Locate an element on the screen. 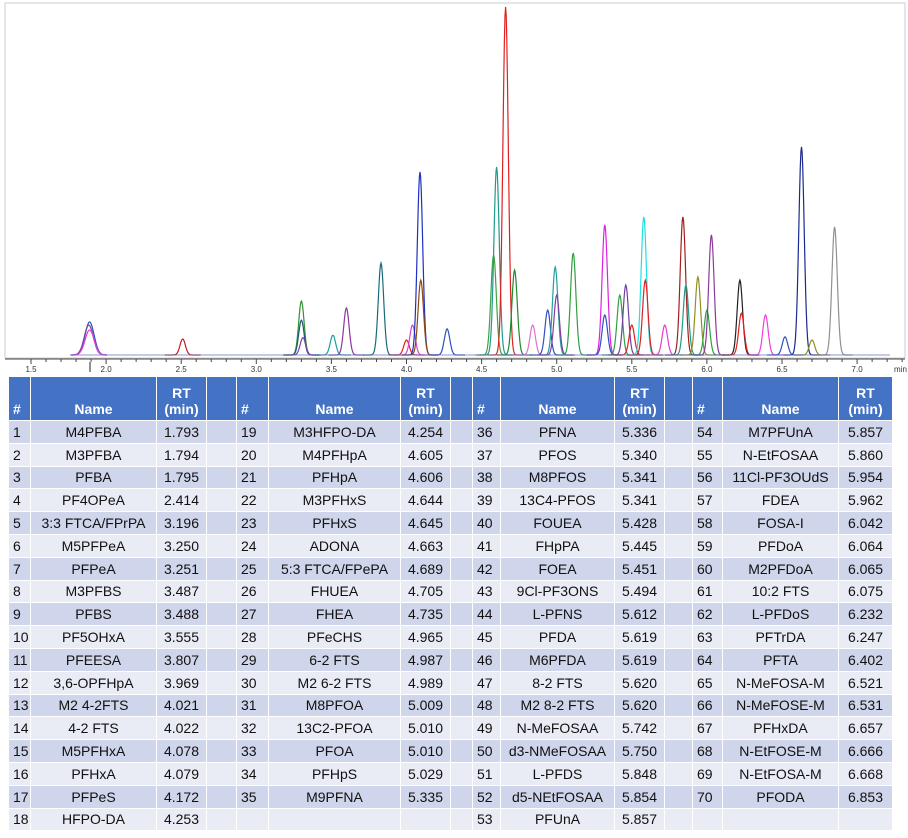 This screenshot has height=838, width=908. cell-rt: 6.064 is located at coordinates (865, 545).